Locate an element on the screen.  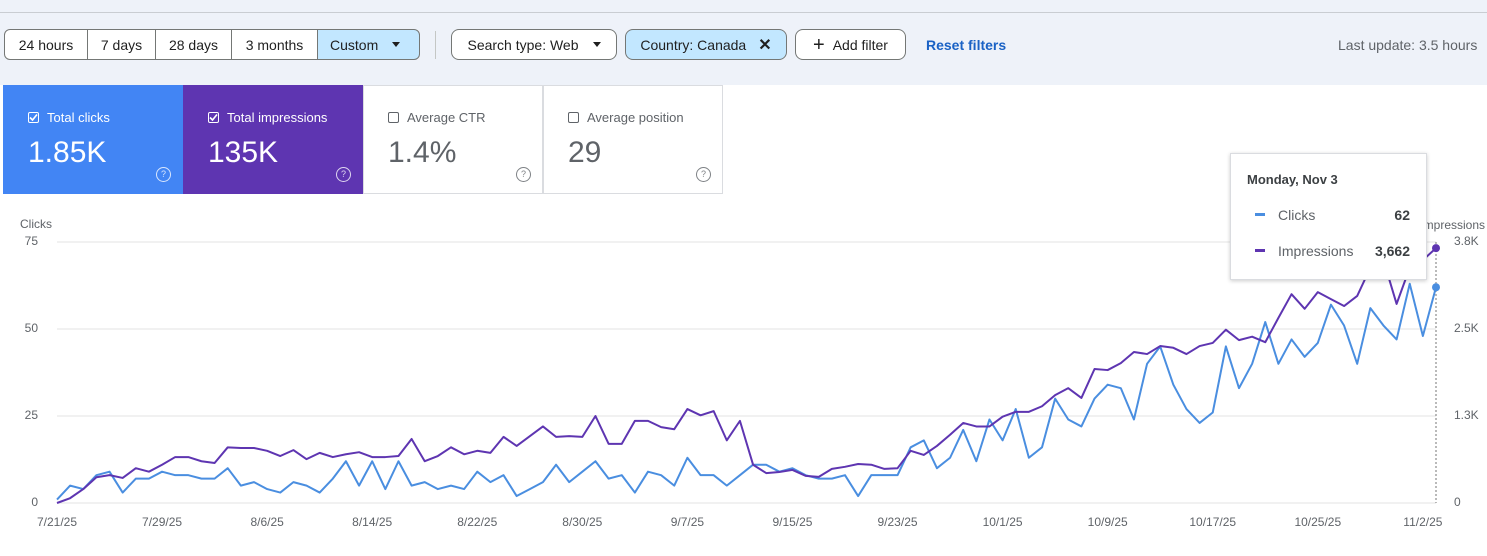
legend-name: Impressions is located at coordinates (1316, 251).